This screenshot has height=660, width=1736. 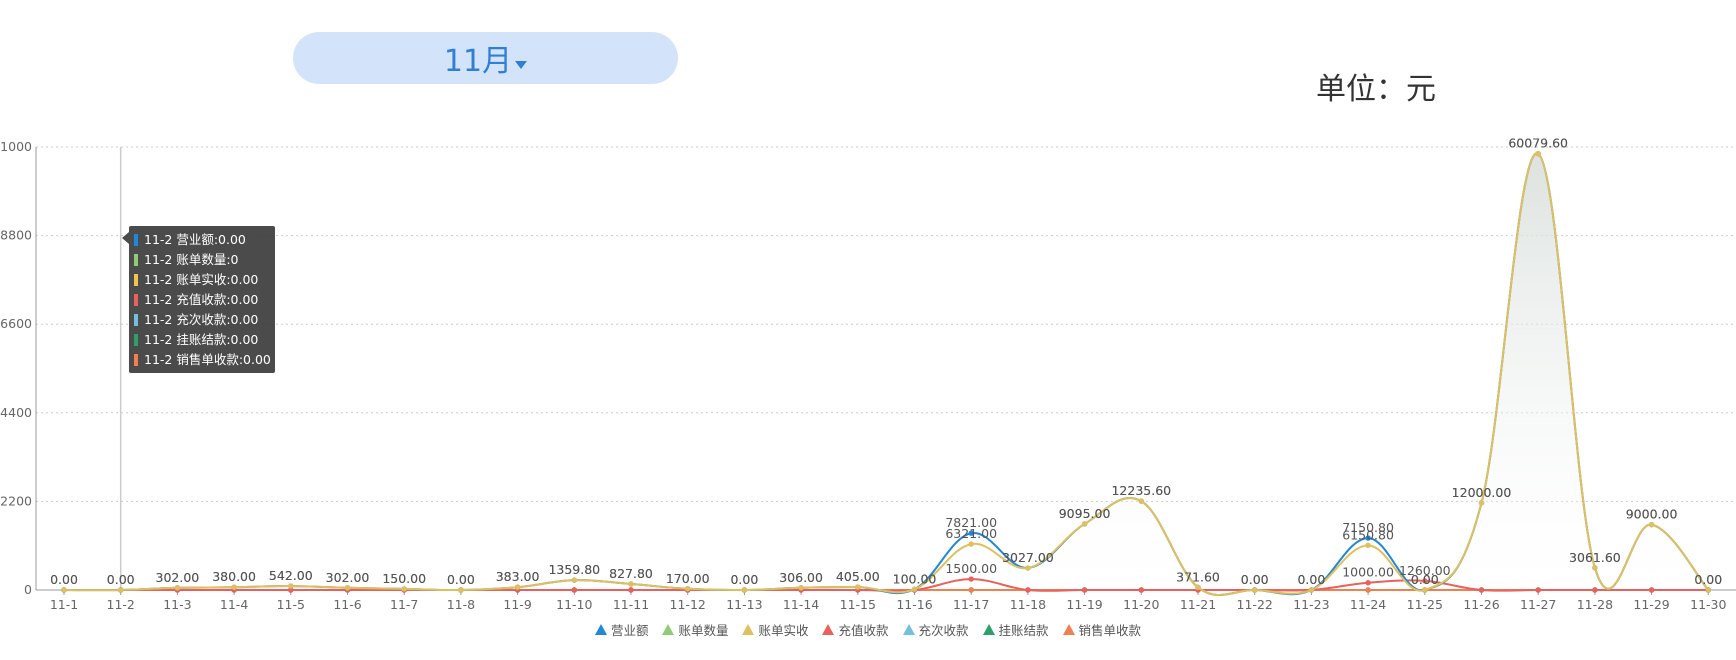 I want to click on legend-label: 充值收款, so click(x=863, y=630).